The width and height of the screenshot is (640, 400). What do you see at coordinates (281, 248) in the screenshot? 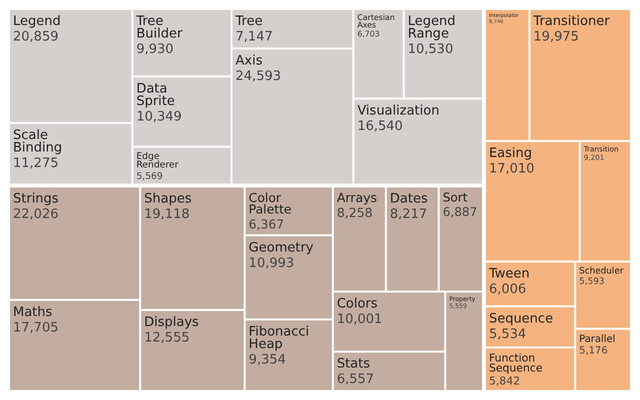
I see `category-label: Geometry` at bounding box center [281, 248].